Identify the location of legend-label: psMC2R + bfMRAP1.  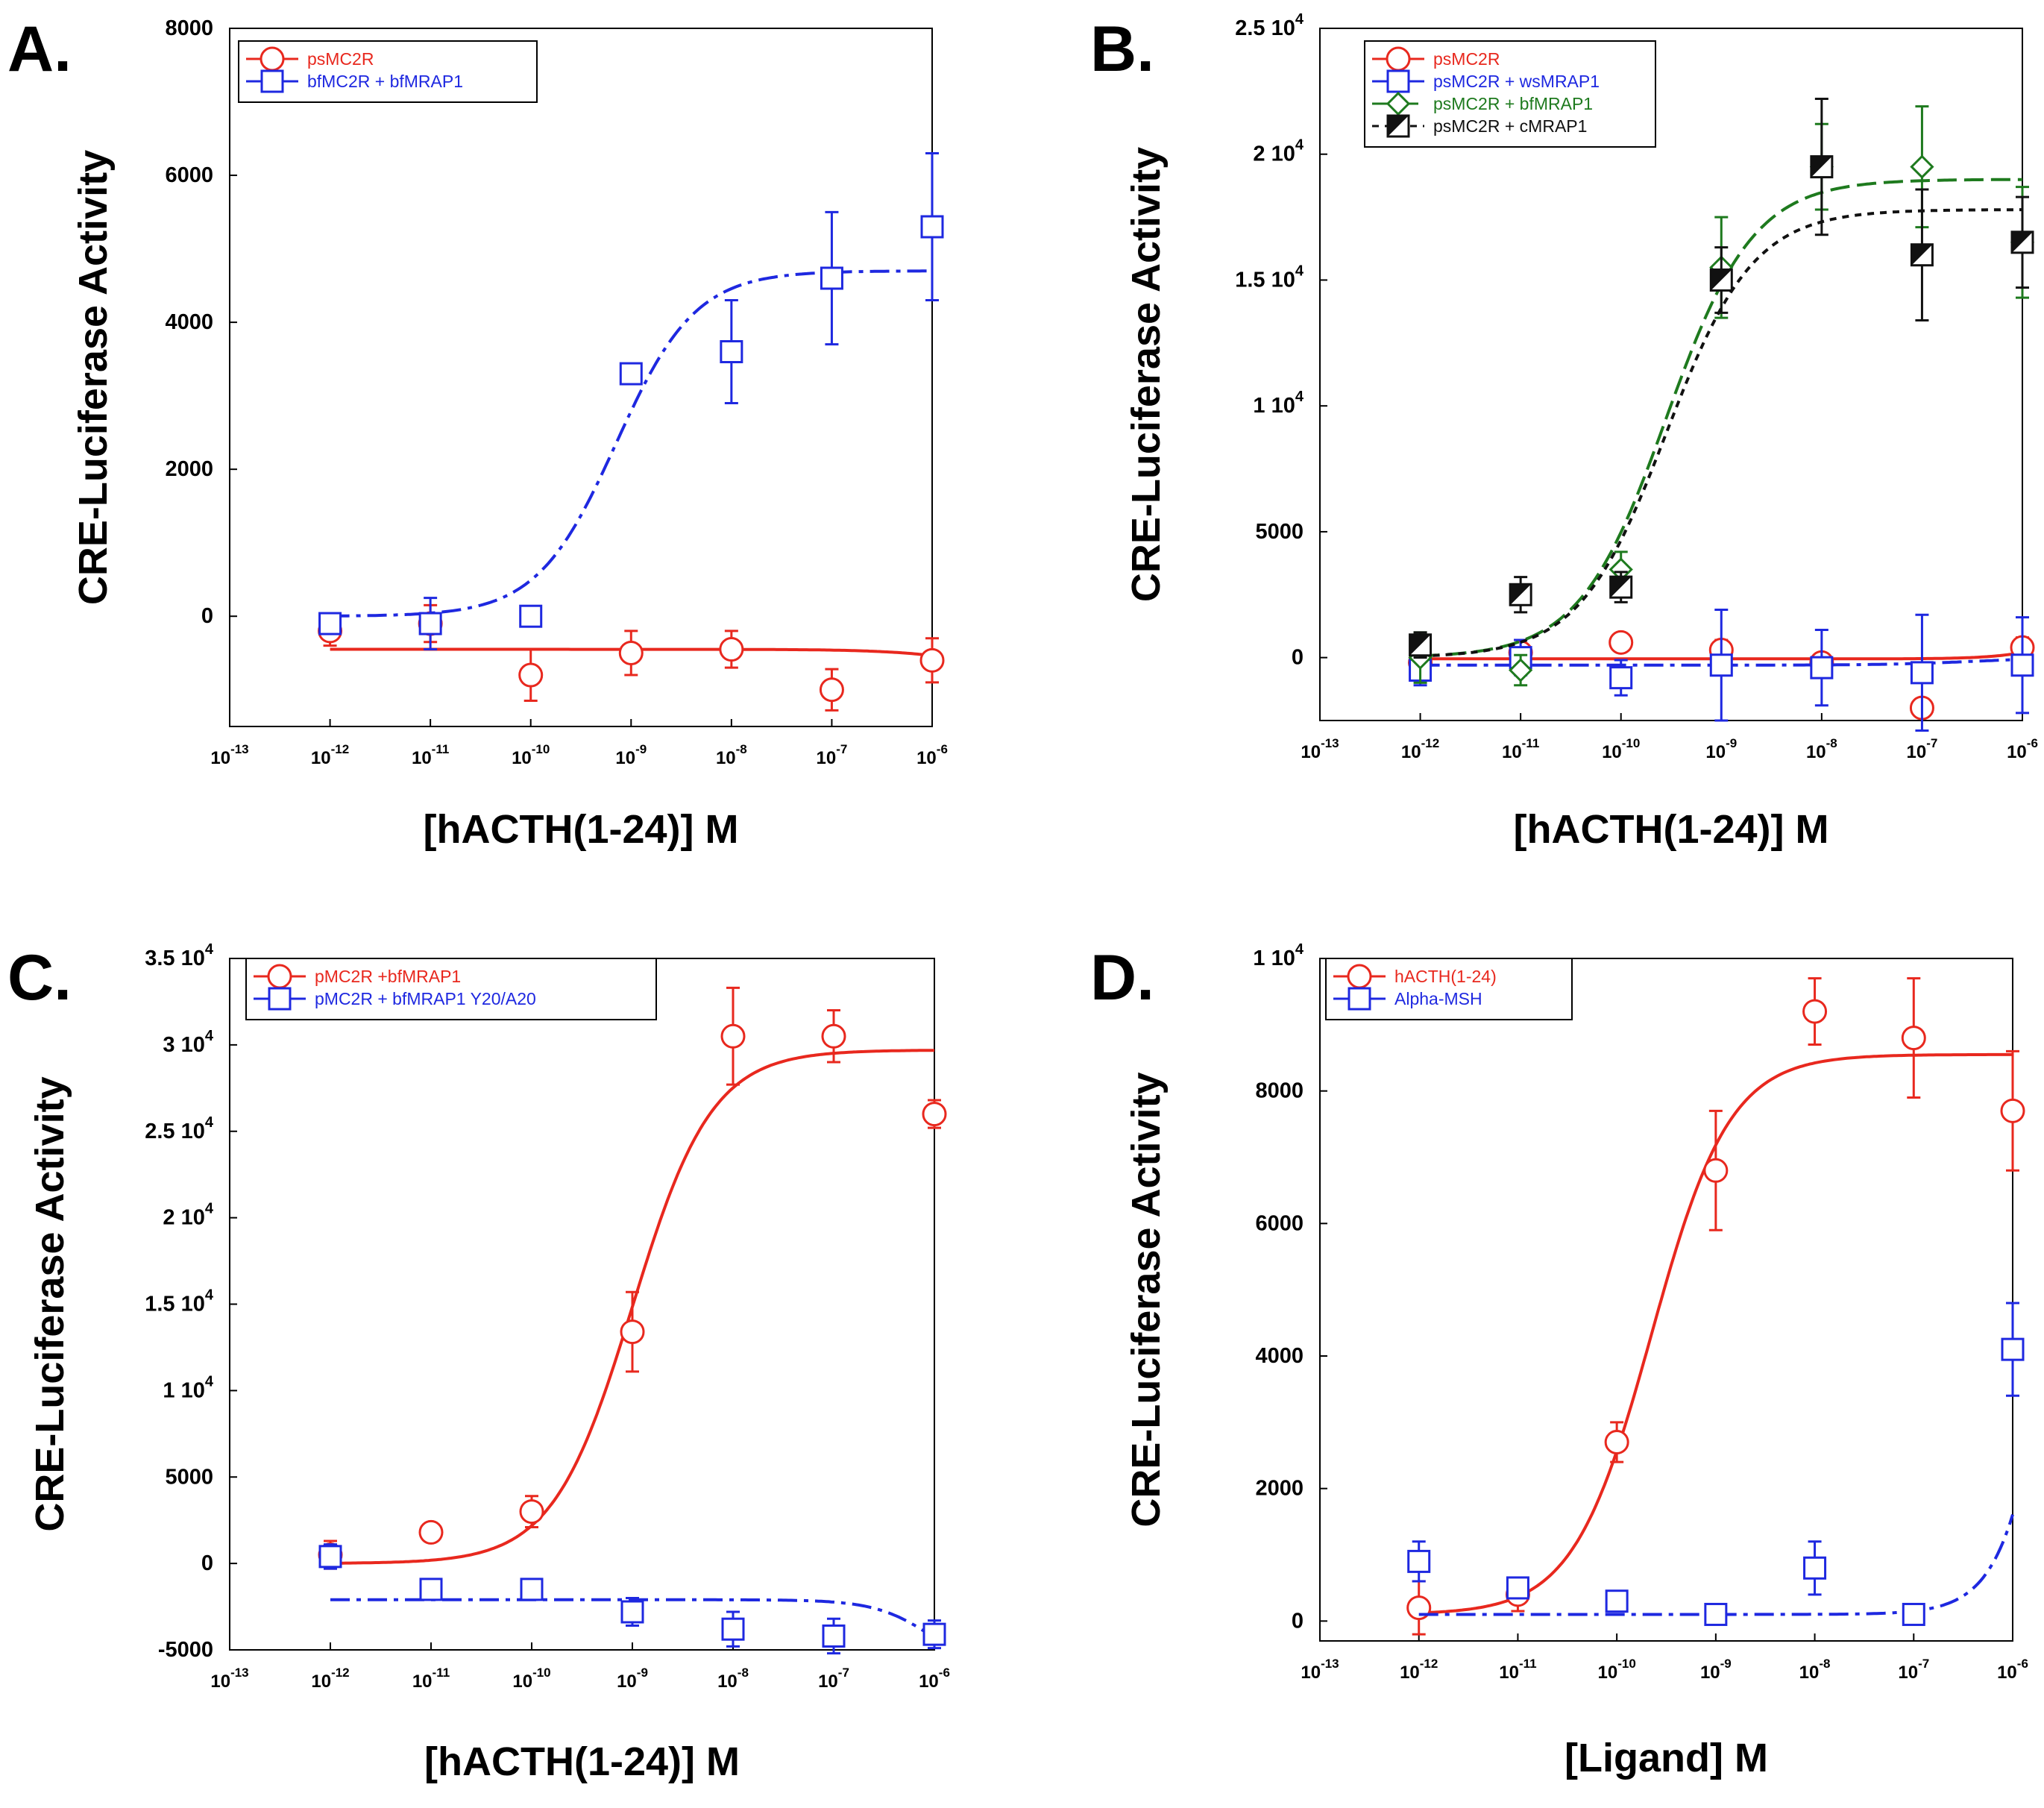
(1513, 103).